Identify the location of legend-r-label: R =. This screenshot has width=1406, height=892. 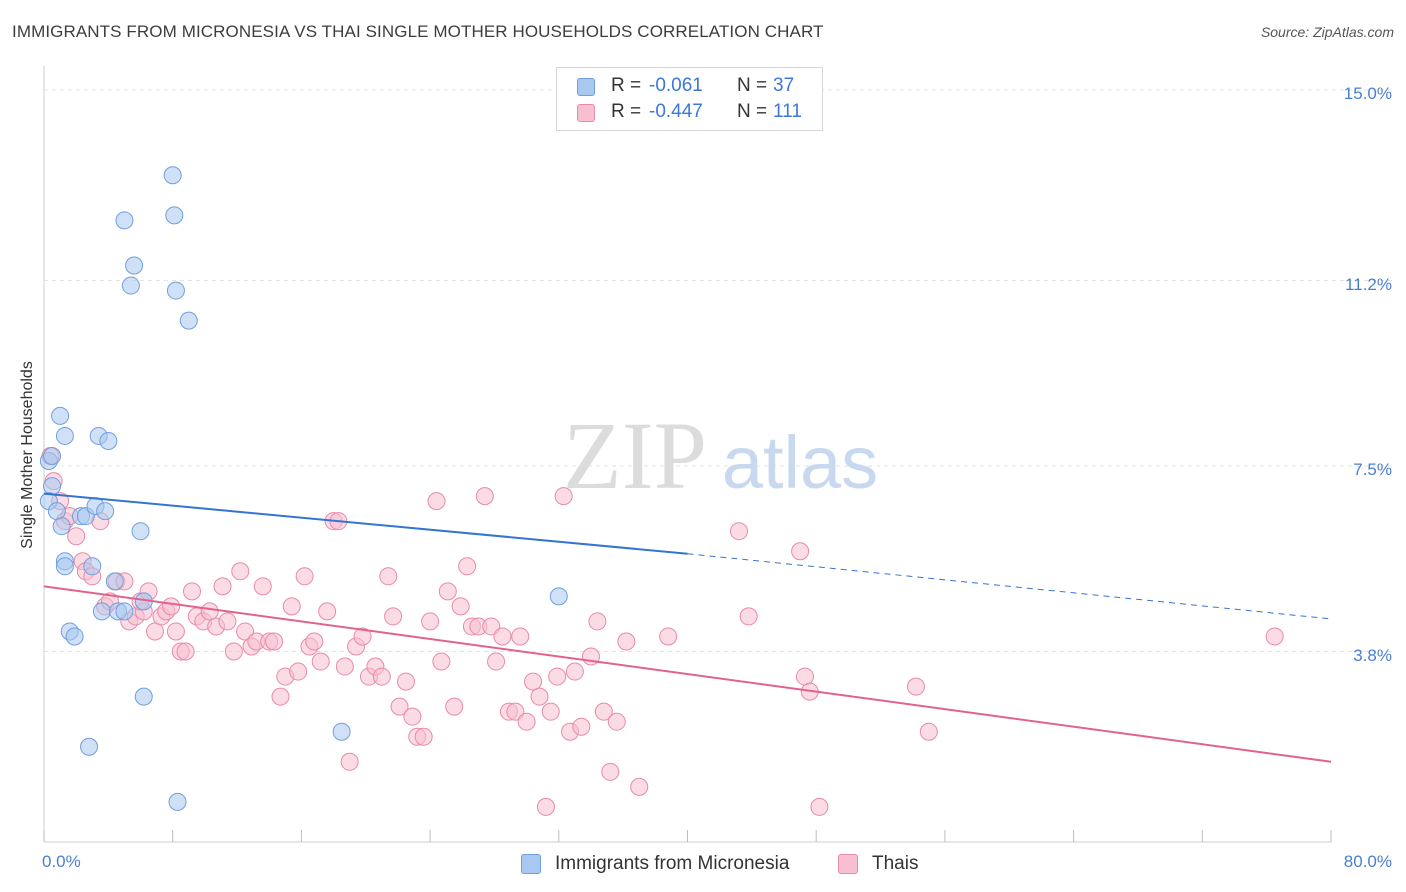
(626, 85).